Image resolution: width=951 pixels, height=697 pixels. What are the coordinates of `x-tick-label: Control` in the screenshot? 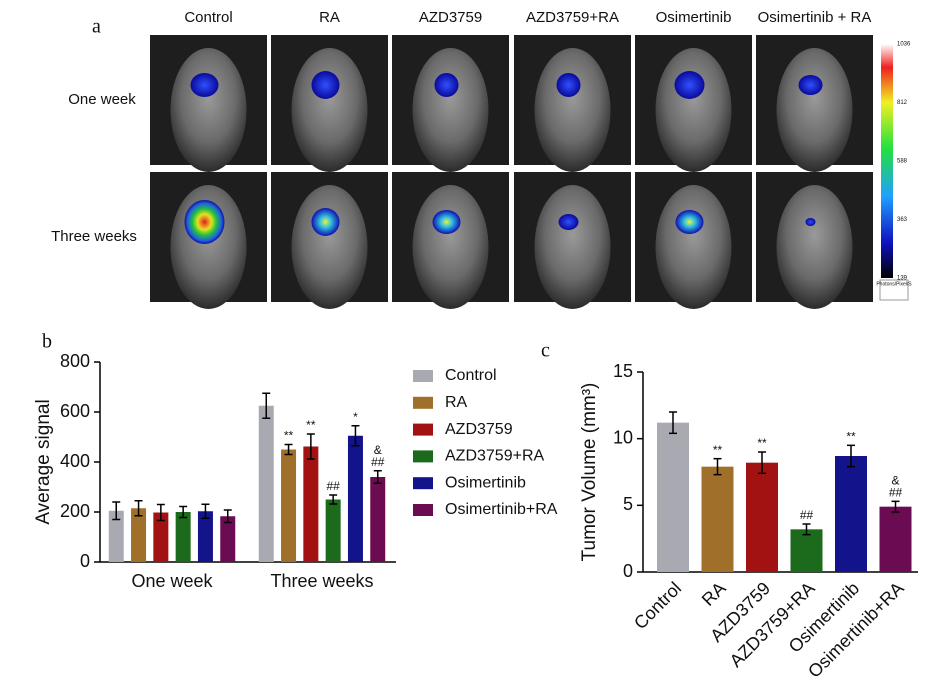 It's located at (657, 605).